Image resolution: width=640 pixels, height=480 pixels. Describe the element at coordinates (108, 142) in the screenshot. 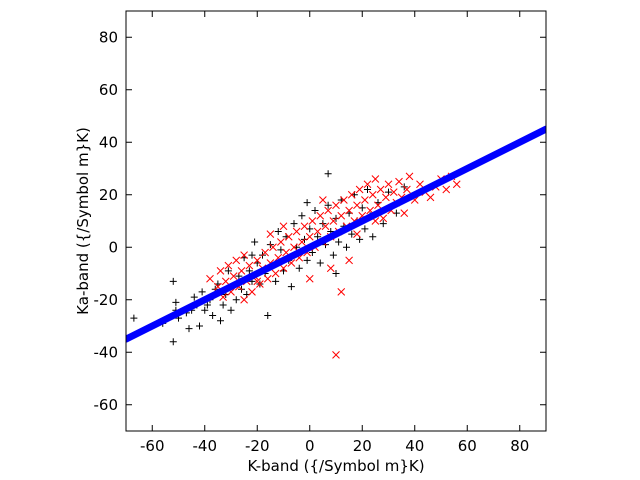

I see `y-tick-label: 40` at that location.